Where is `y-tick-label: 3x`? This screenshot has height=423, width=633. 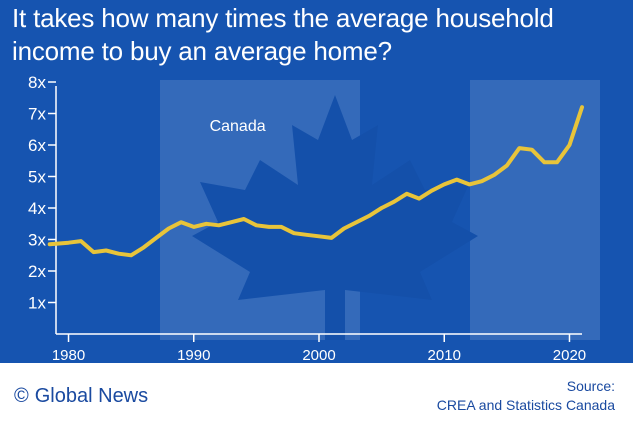 y-tick-label: 3x is located at coordinates (37, 240).